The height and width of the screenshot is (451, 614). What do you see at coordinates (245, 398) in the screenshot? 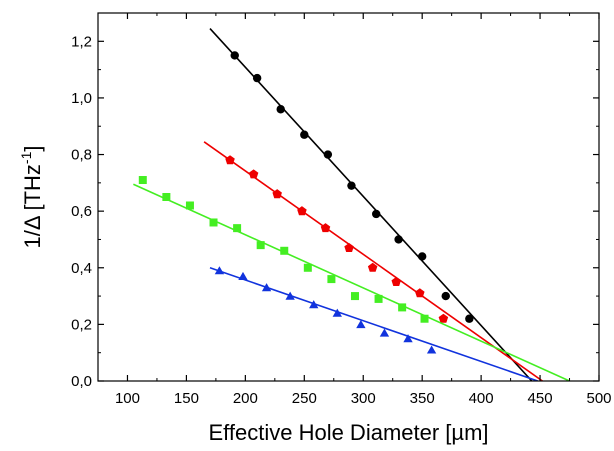
I see `x-tick-label: 200` at bounding box center [245, 398].